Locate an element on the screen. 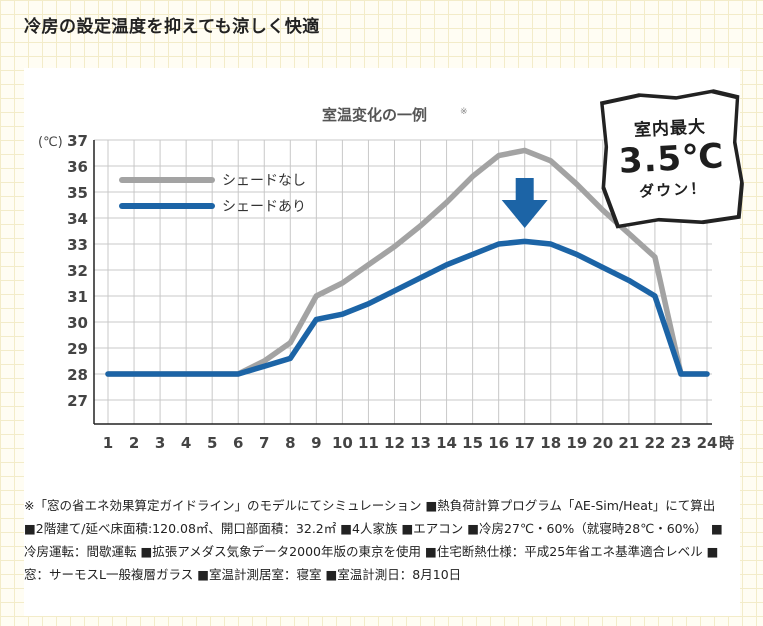 The height and width of the screenshot is (626, 763). x-tick-label: 11 is located at coordinates (368, 443).